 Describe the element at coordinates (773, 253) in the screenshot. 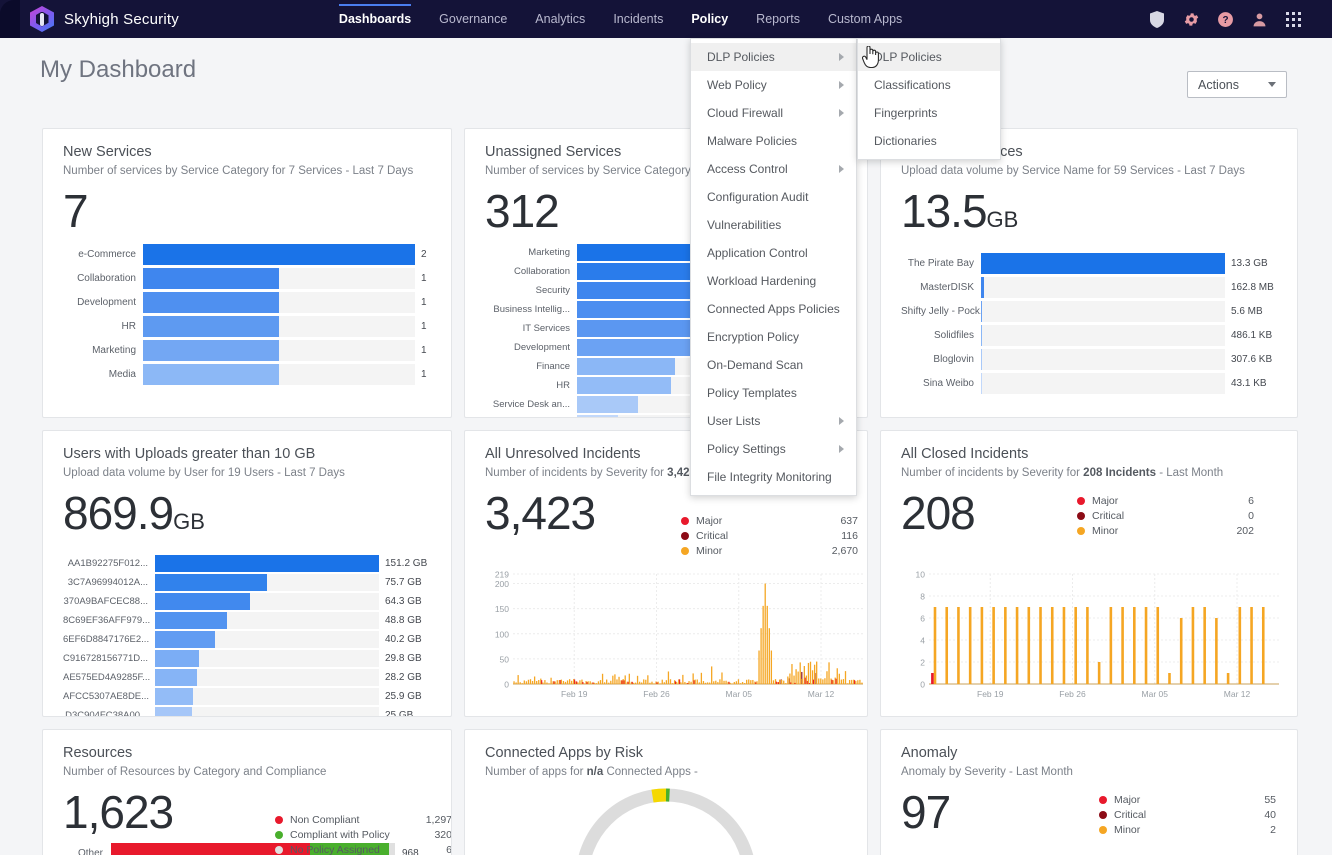

I see `menu-item-application-control: Application Control` at that location.